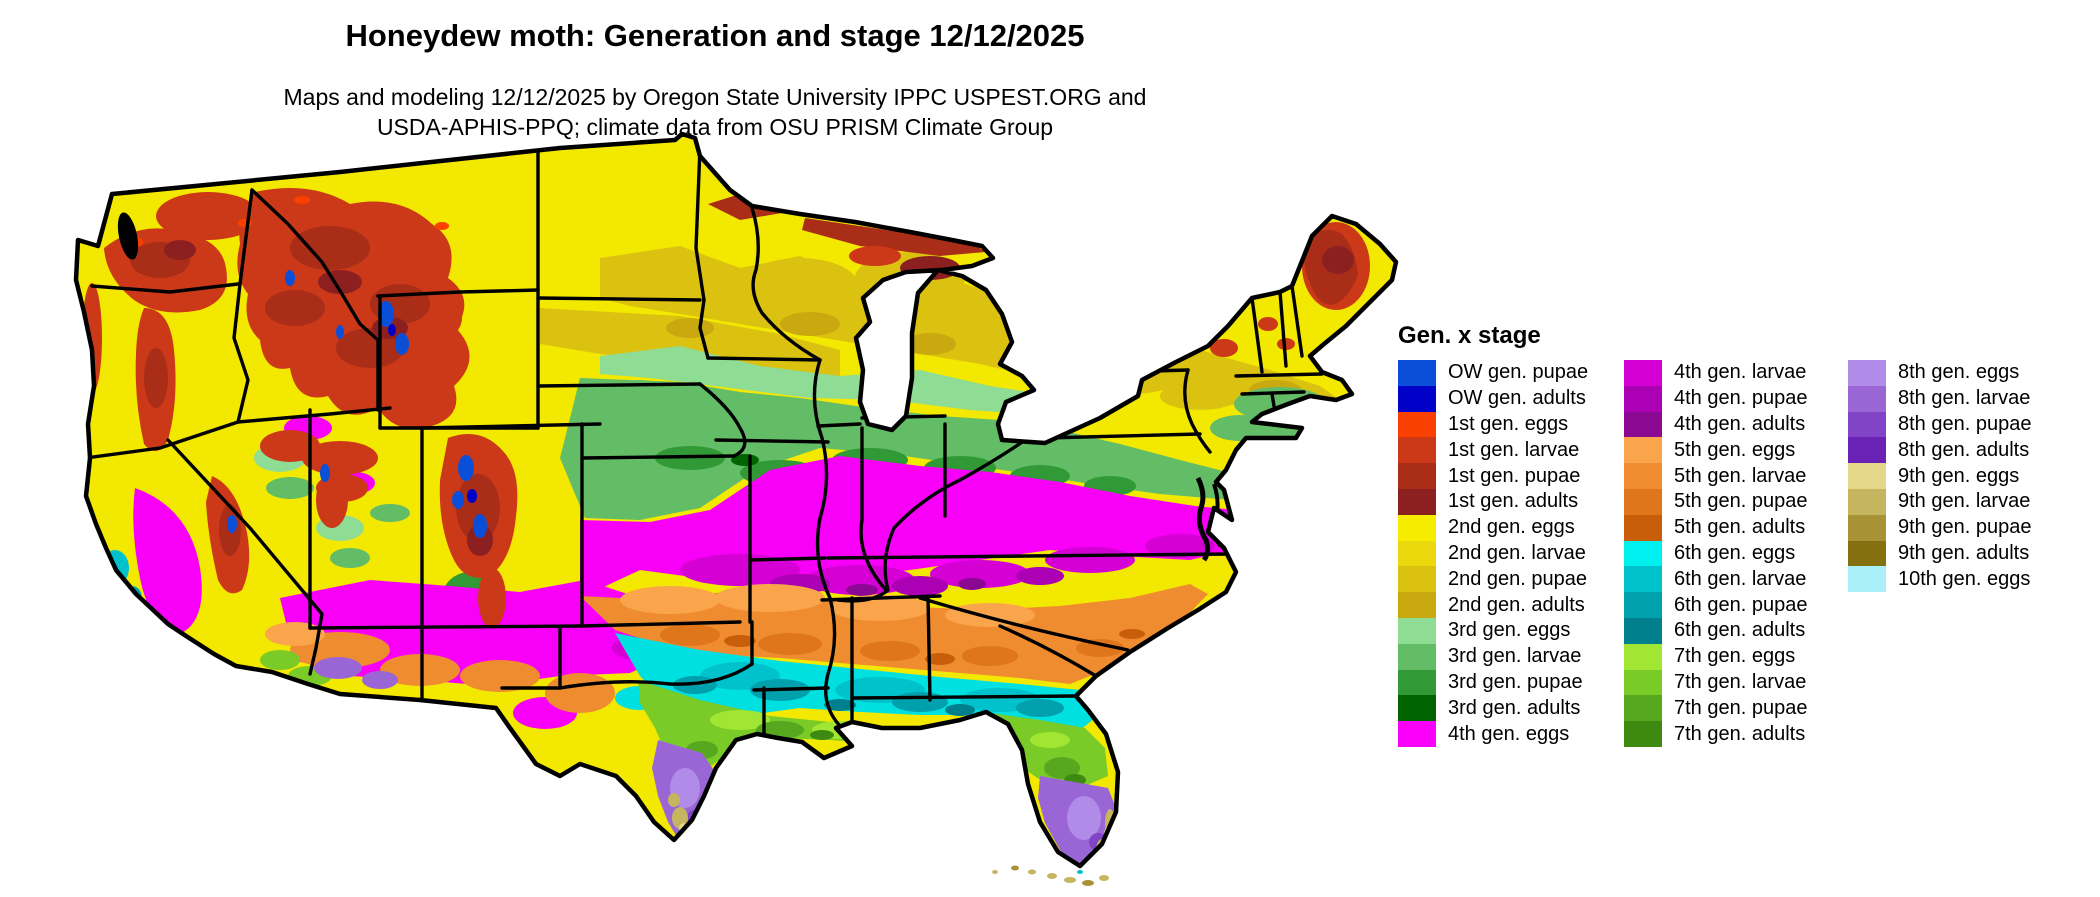 The image size is (2100, 897). I want to click on legend-label: 3rd gen. adults, so click(1514, 707).